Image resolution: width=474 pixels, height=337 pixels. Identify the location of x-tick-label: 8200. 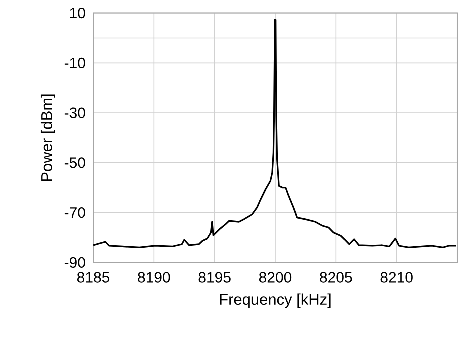
(275, 277).